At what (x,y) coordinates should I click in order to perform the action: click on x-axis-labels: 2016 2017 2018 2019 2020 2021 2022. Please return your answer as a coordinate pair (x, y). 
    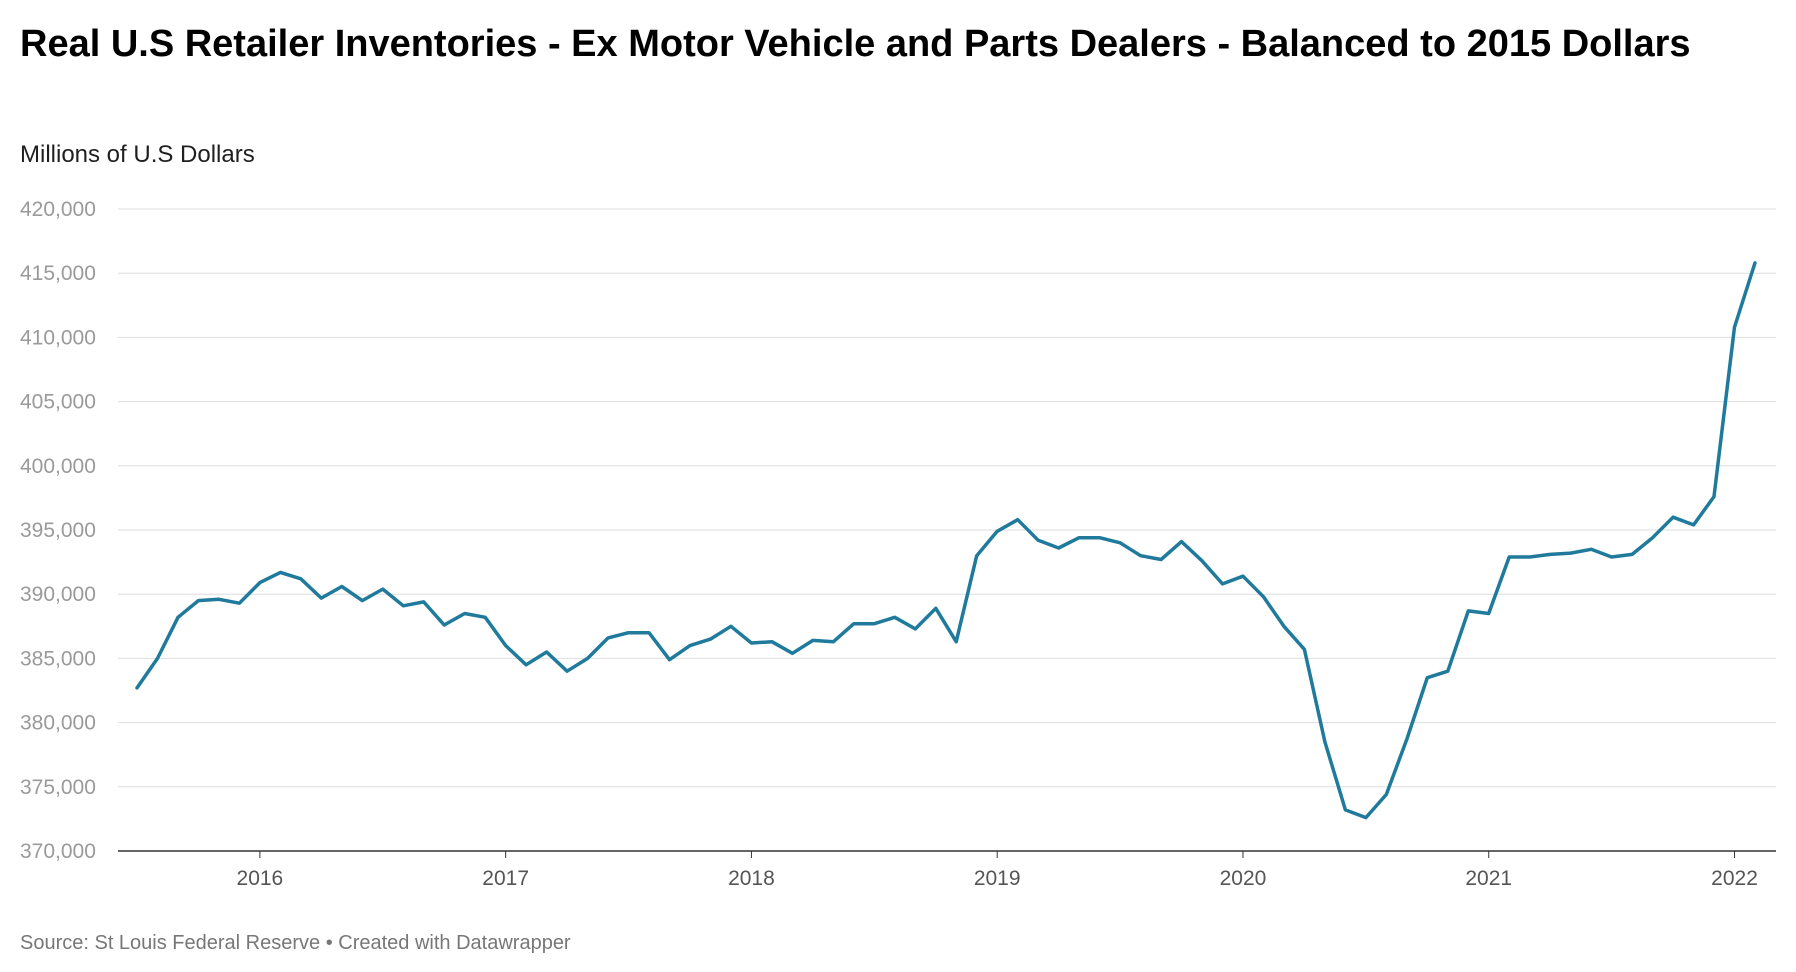
    Looking at the image, I should click on (997, 878).